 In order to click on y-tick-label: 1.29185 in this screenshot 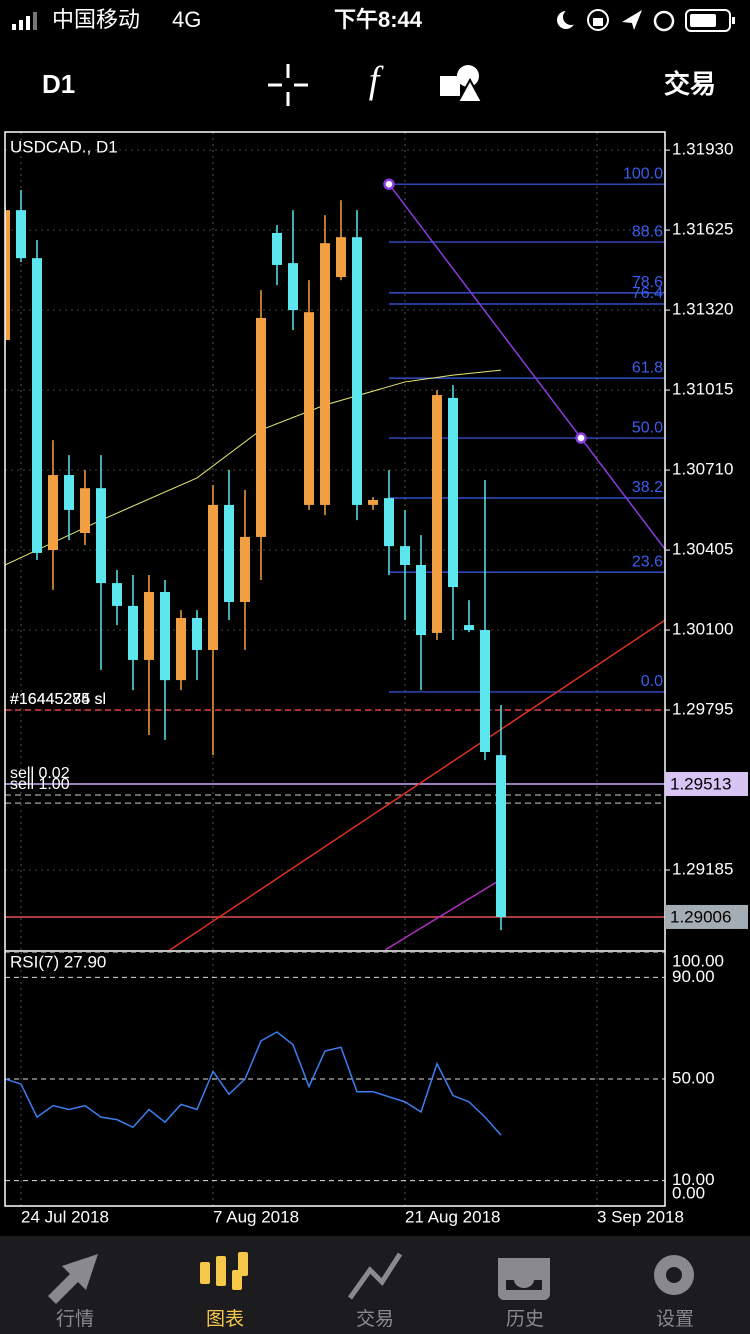, I will do `click(702, 868)`.